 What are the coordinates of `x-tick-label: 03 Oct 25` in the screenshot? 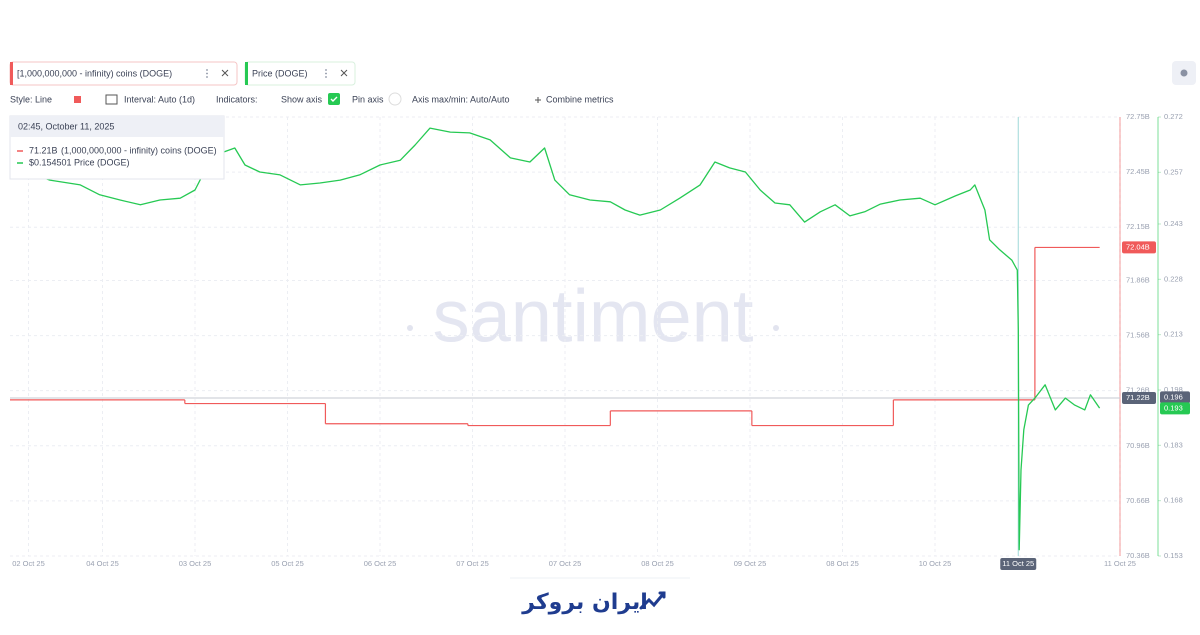 It's located at (195, 563).